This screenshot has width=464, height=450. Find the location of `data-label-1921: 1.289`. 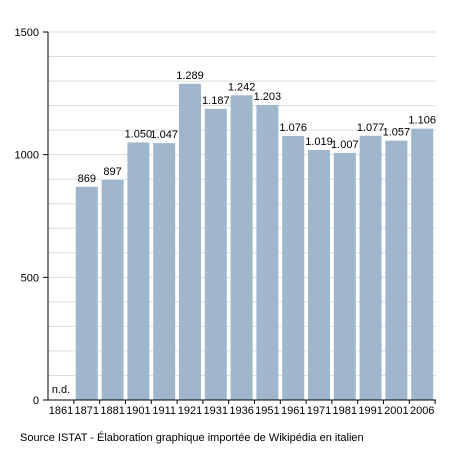

data-label-1921: 1.289 is located at coordinates (190, 76).